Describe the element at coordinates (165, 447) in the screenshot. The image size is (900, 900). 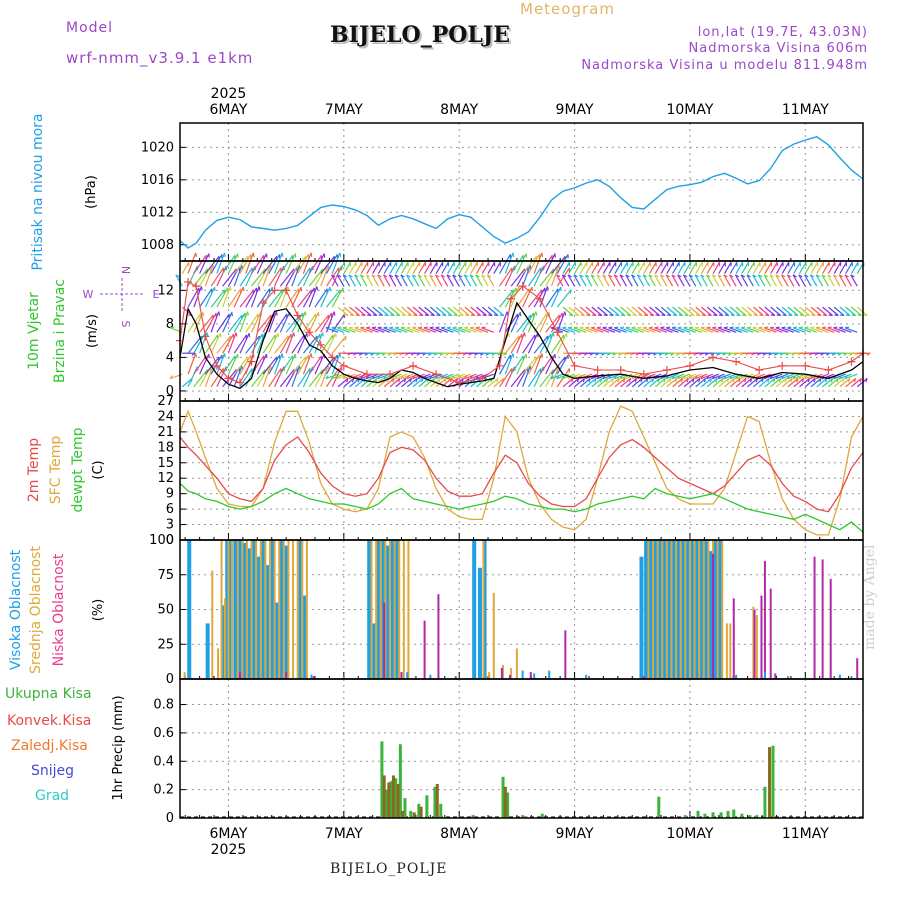
I see `y-tick-label: 18` at that location.